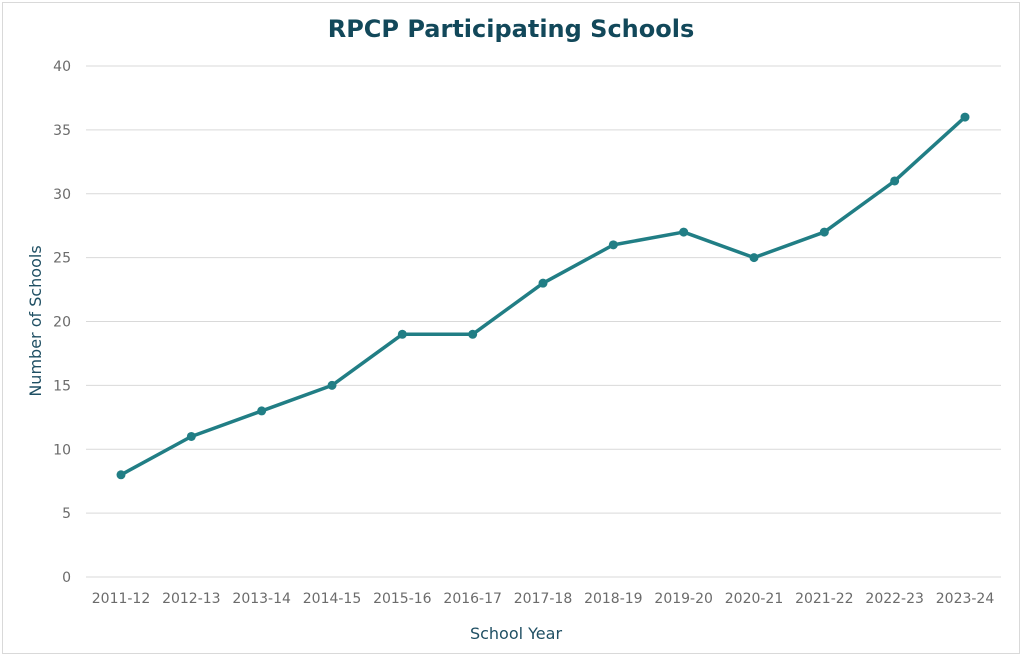  I want to click on y-tick-label: 25, so click(62, 259).